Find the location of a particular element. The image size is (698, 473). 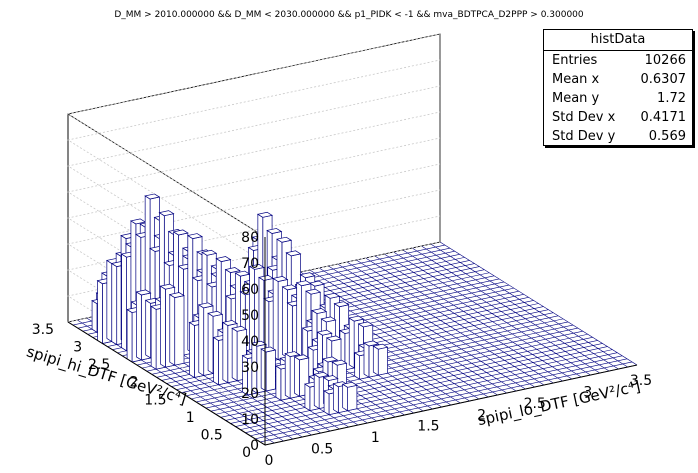

z-tick-label: 20 is located at coordinates (250, 394).